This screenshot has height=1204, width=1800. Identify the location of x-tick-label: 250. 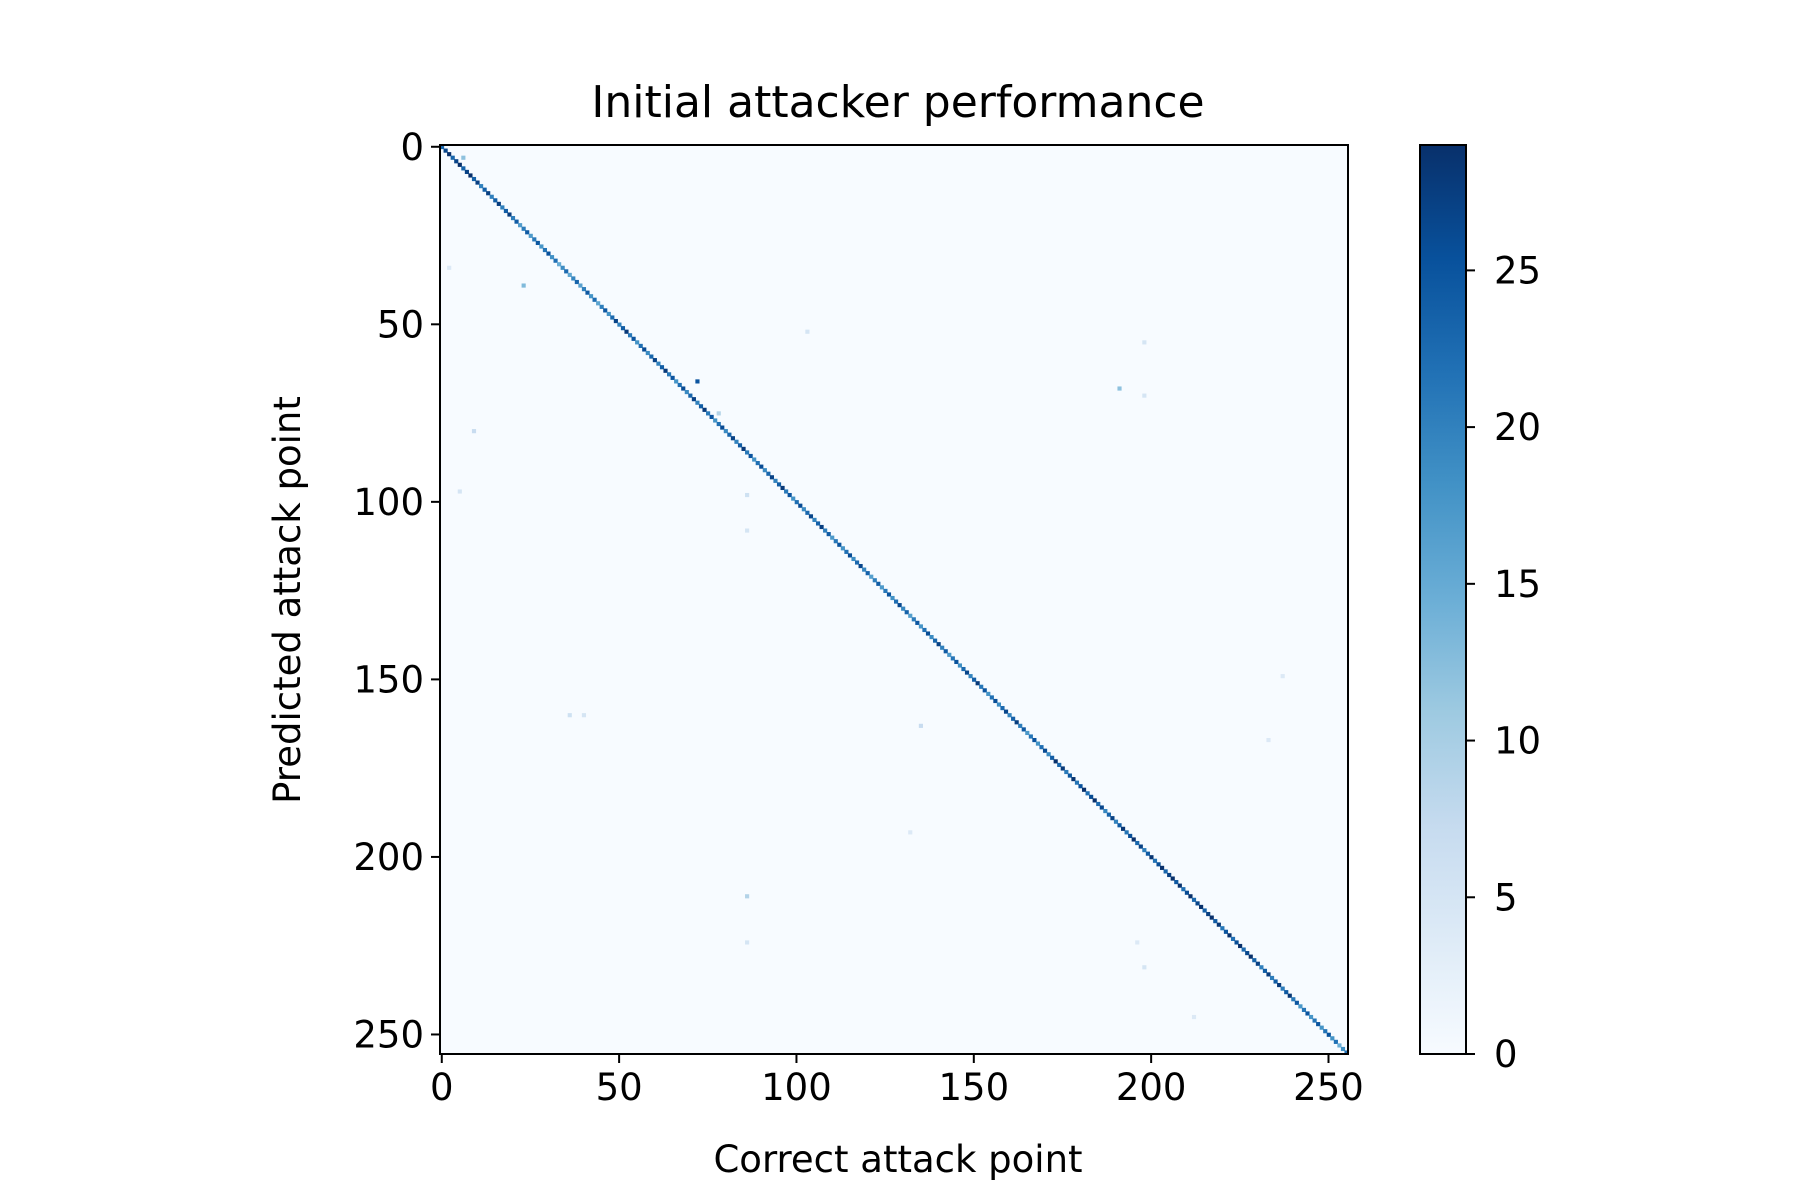
(1328, 1087).